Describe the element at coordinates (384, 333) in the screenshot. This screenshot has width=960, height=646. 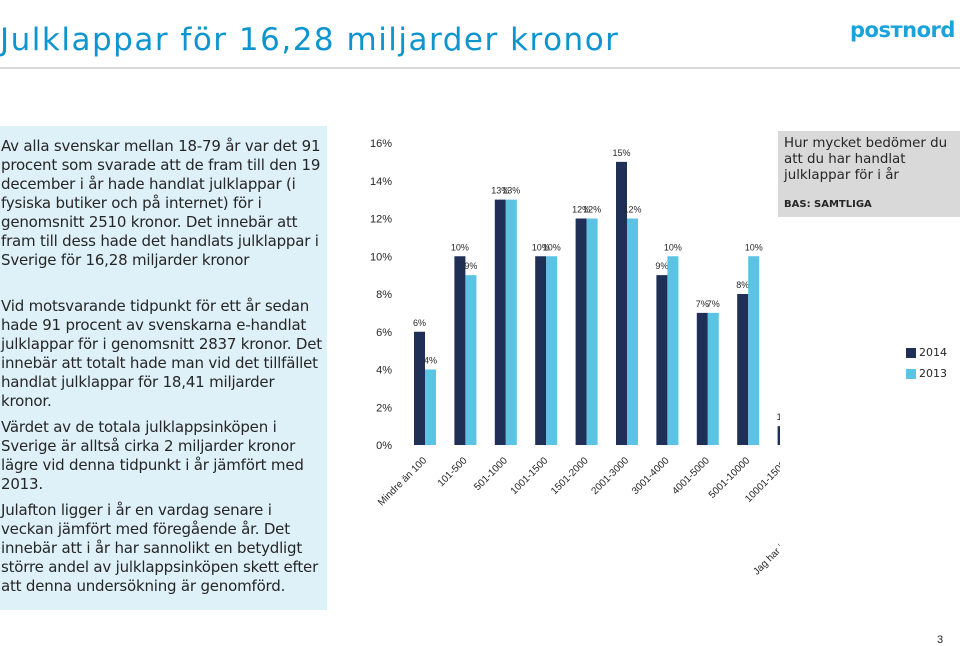
I see `y-tick-label: 6%` at that location.